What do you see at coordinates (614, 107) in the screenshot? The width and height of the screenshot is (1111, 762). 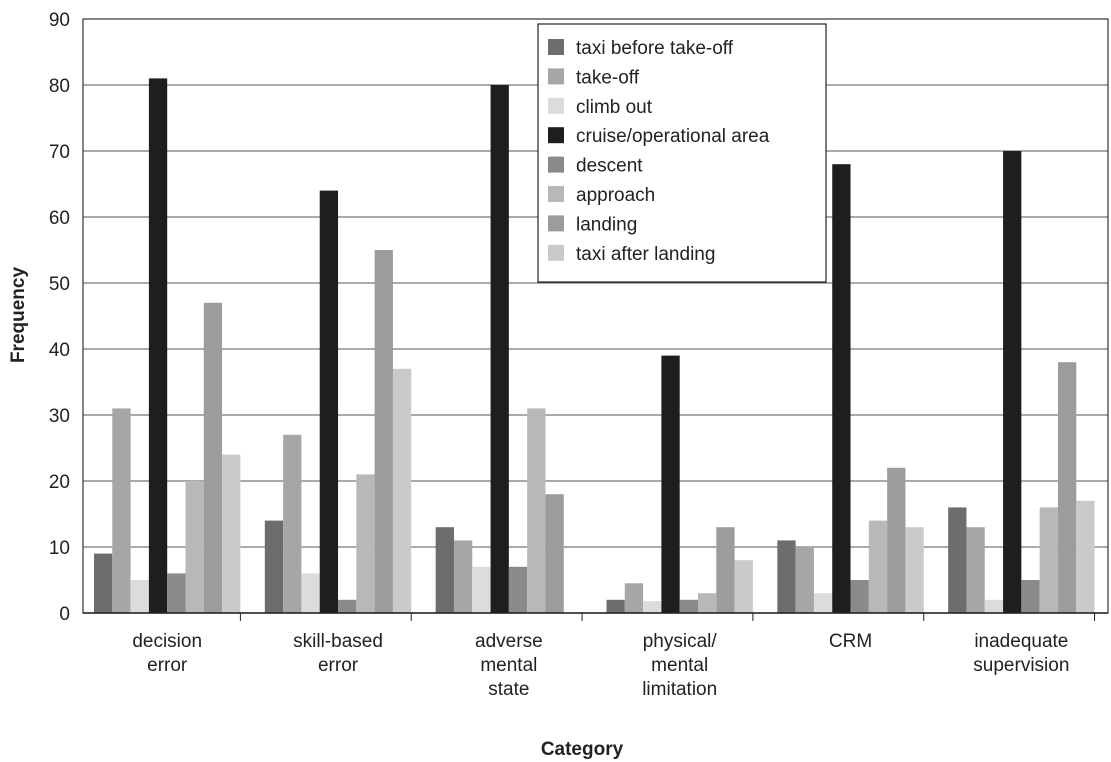 I see `legend-label: climb out` at bounding box center [614, 107].